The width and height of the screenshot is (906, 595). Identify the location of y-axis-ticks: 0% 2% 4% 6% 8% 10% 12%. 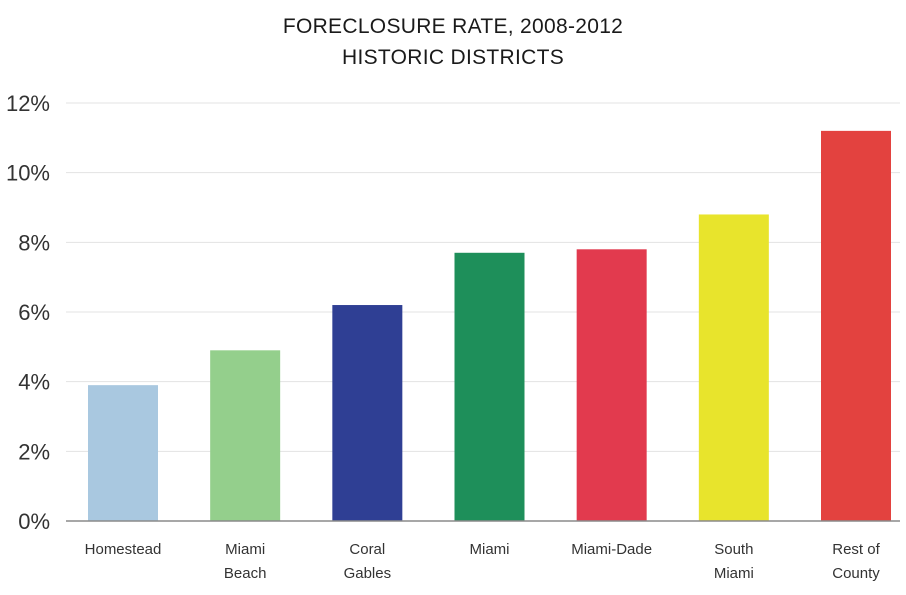
(28, 312).